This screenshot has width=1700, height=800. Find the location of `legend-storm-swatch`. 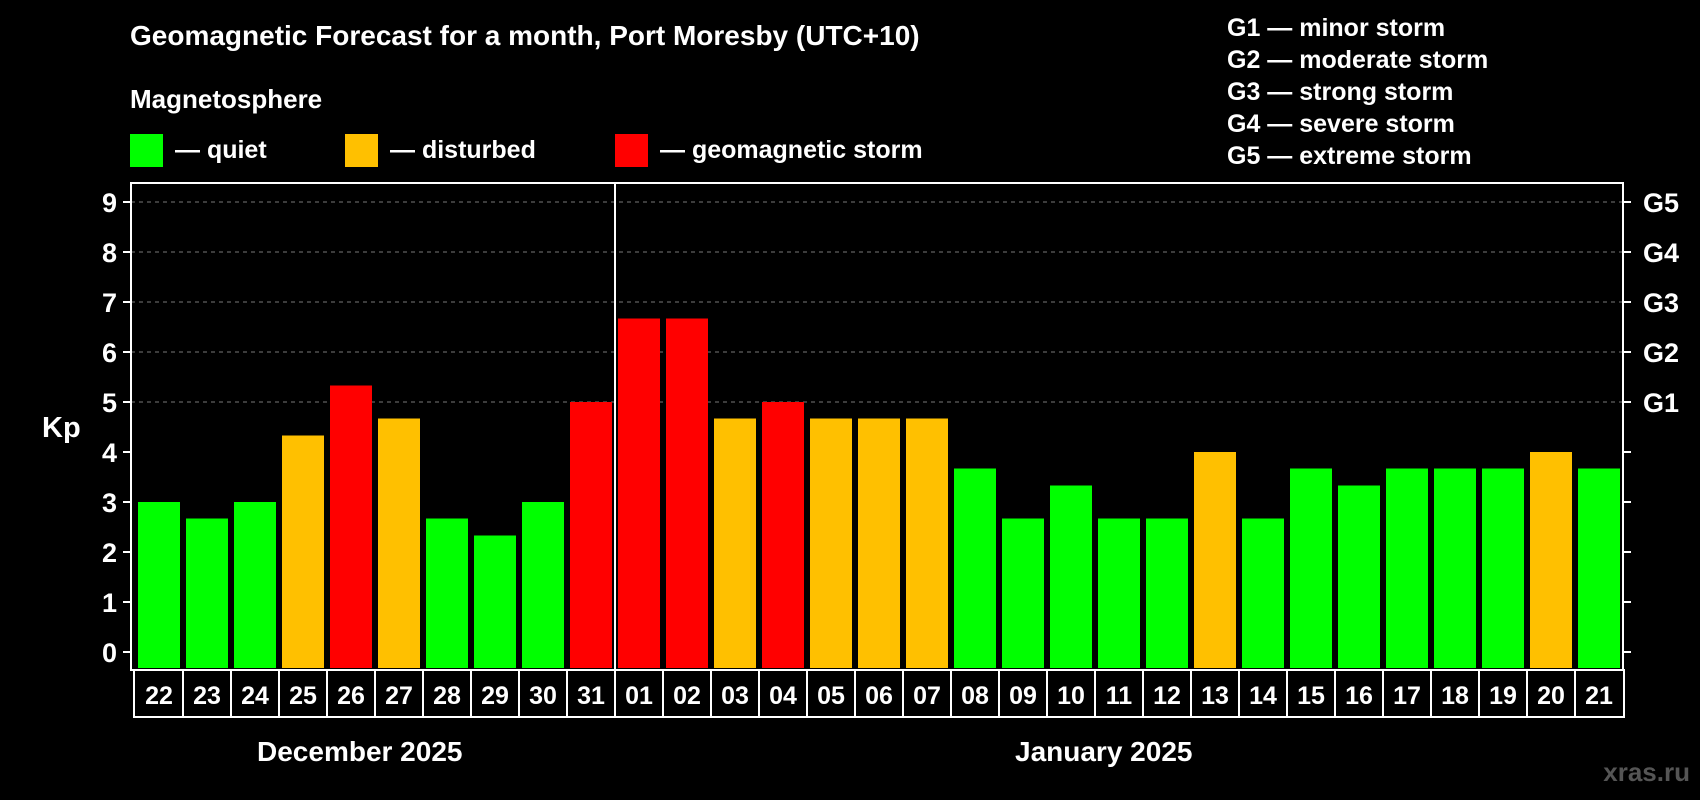

legend-storm-swatch is located at coordinates (631, 150).